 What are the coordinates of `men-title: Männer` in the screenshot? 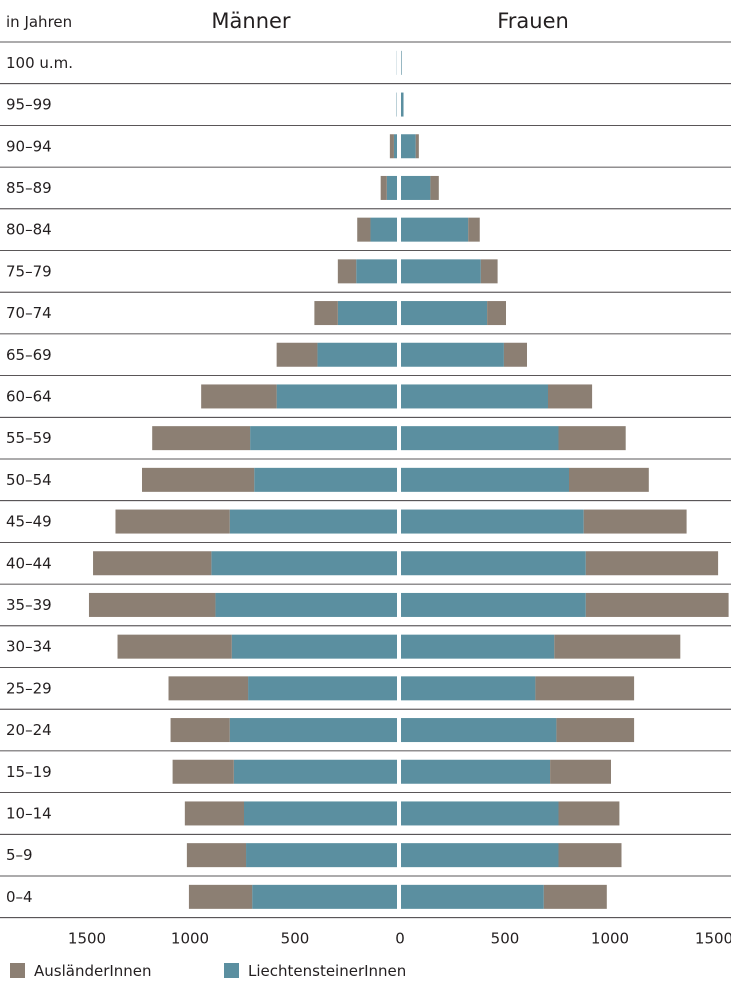 It's located at (251, 21).